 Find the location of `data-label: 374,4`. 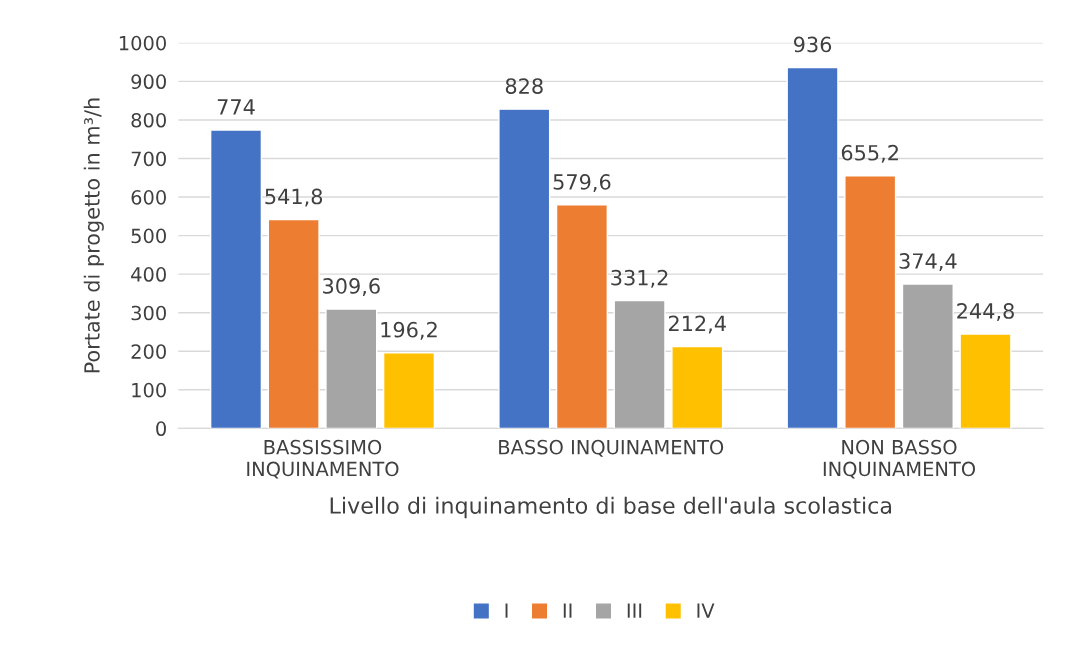

data-label: 374,4 is located at coordinates (928, 262).